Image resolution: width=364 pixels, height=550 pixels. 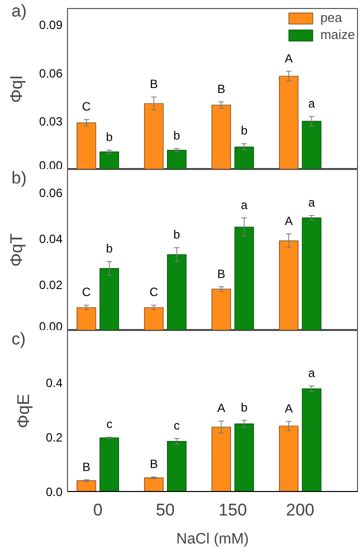 I want to click on x-axis-title: NaCl (mM), so click(x=212, y=539).